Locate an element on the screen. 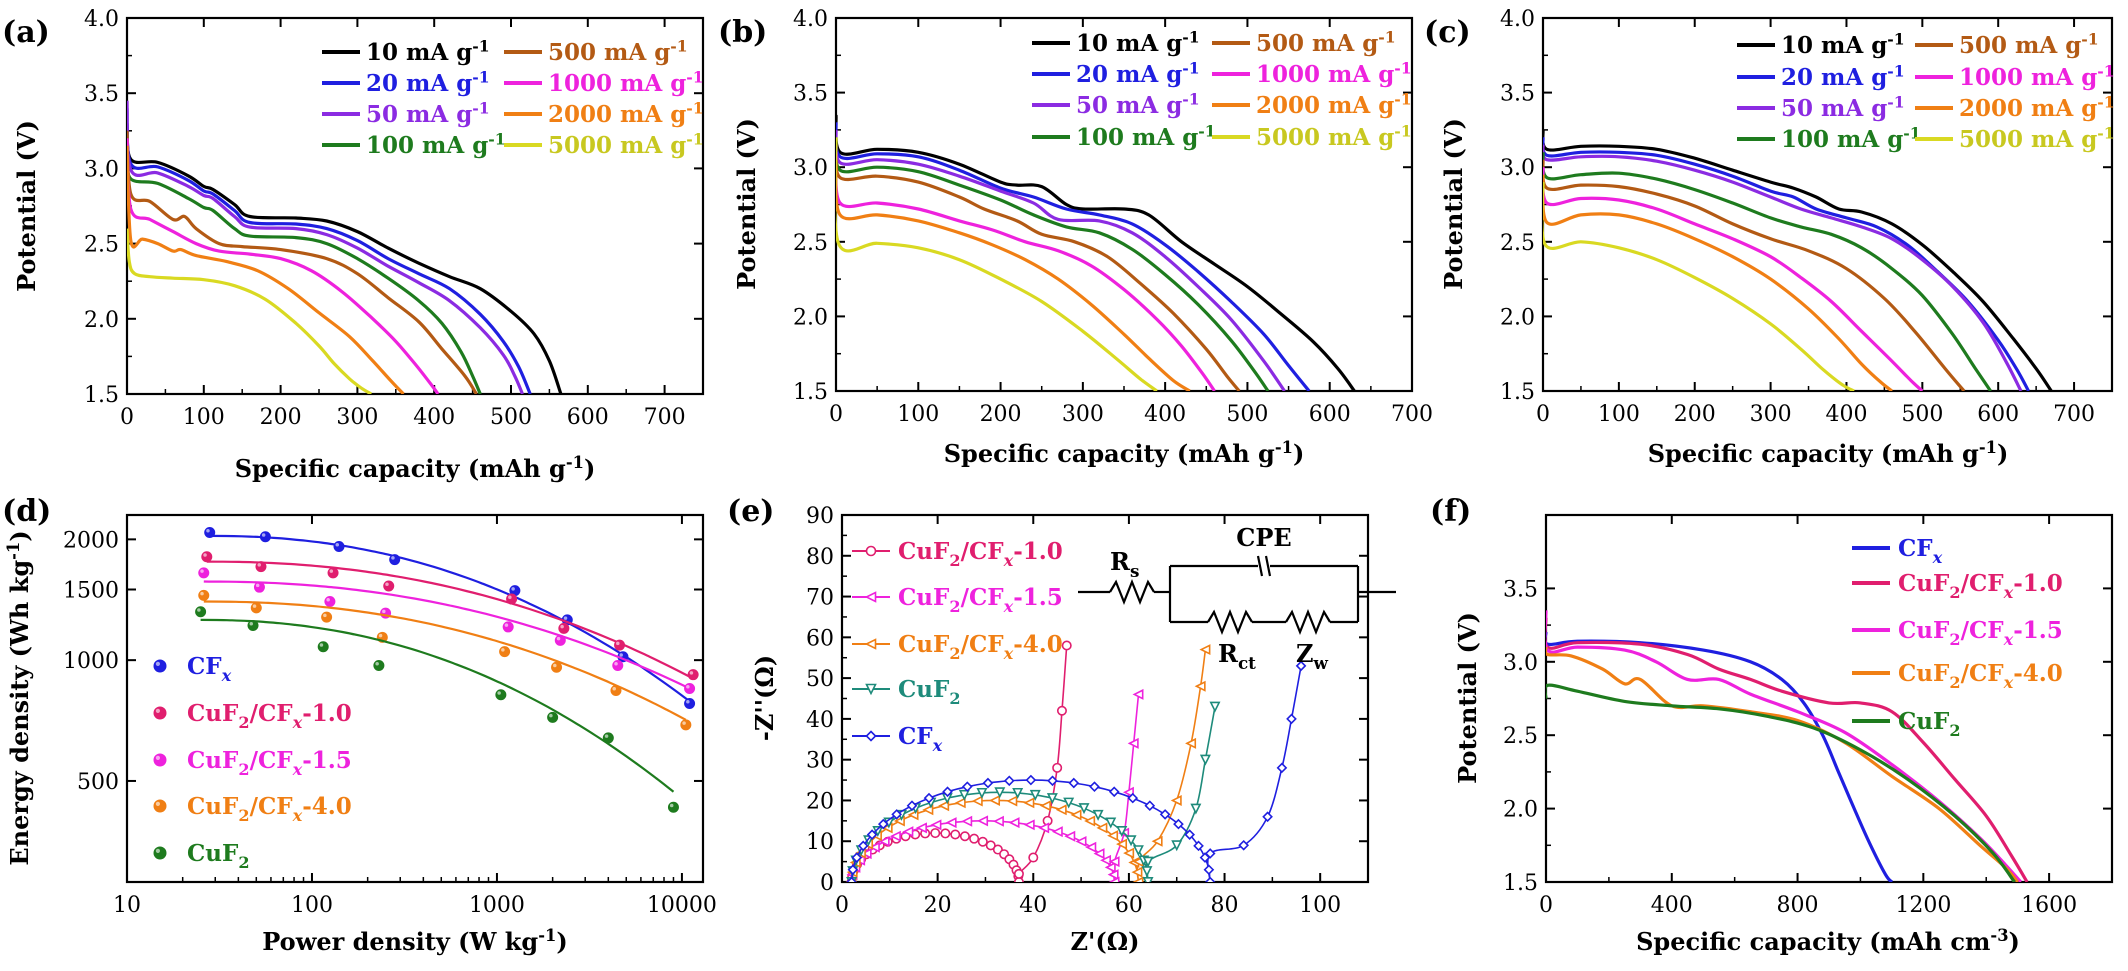 The width and height of the screenshot is (2128, 971). x-axis-label: Power density (W kg-1​) is located at coordinates (414, 941).